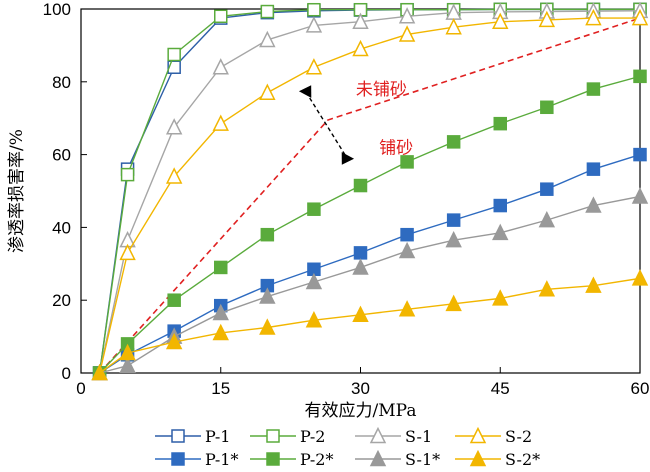  Describe the element at coordinates (418, 436) in the screenshot. I see `legend-label: S-1` at that location.